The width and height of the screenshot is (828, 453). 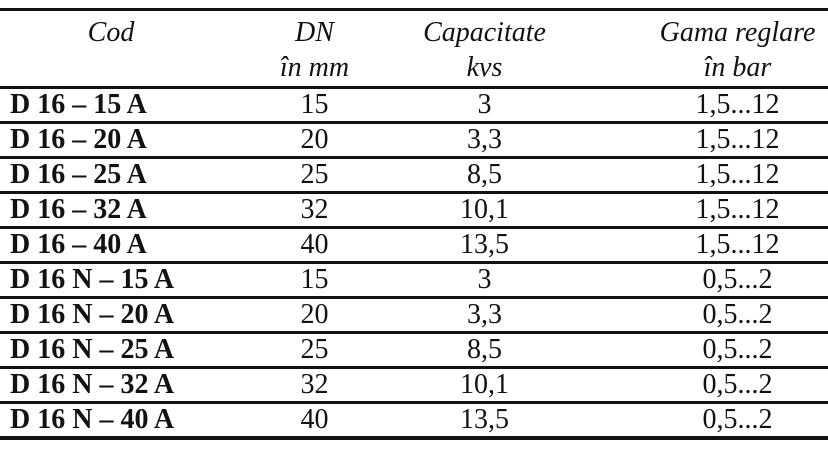 I want to click on table-row: D 16 – 25 A 25 8,5 1,5...12, so click(x=414, y=175).